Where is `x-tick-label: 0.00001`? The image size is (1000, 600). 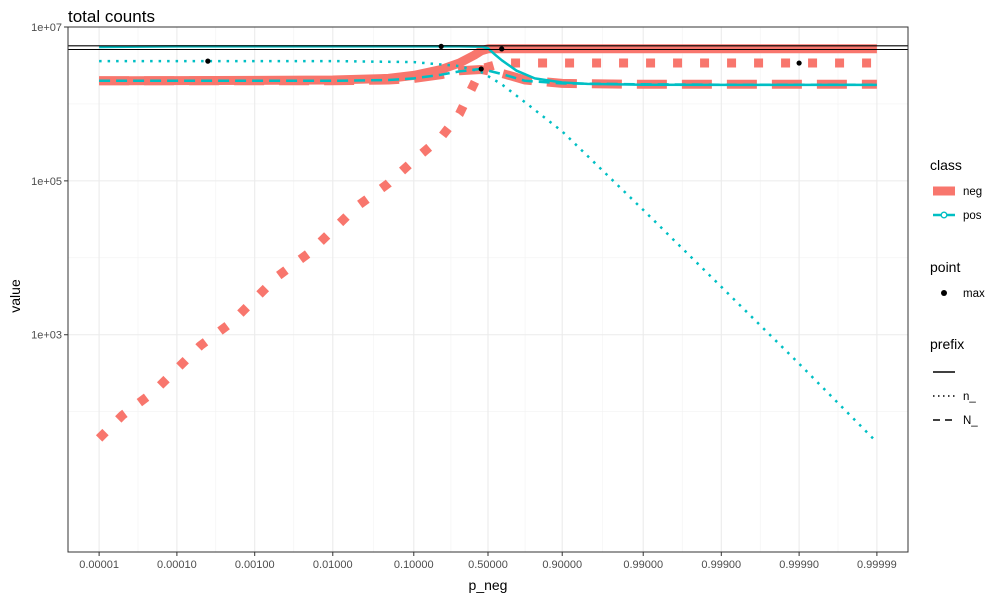 x-tick-label: 0.00001 is located at coordinates (99, 565).